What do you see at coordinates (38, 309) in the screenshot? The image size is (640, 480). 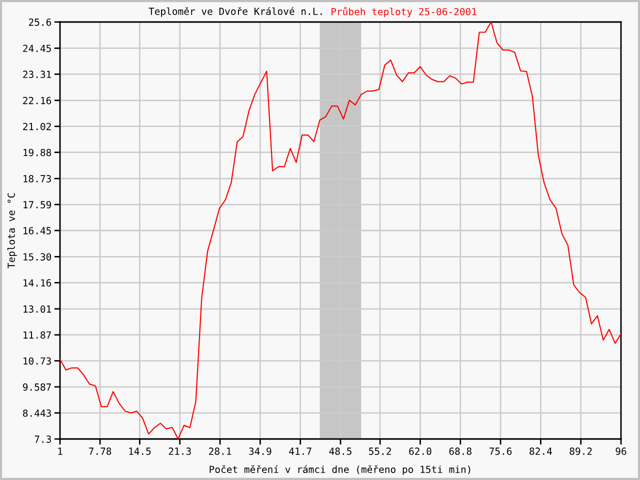 I see `y-tick-label: 13.01` at bounding box center [38, 309].